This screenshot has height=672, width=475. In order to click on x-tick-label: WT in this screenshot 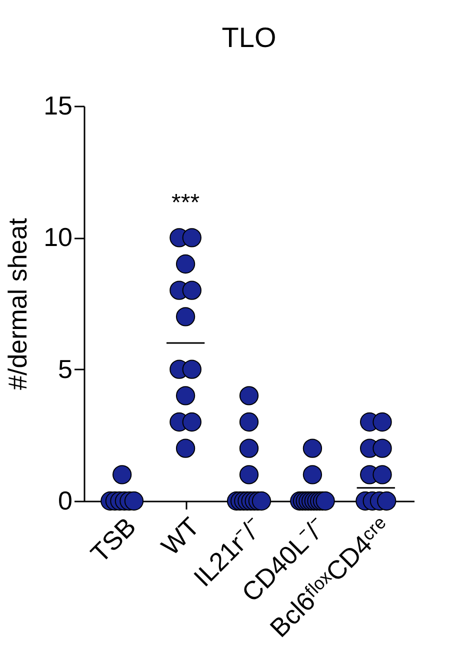, I will do `click(180, 536)`.